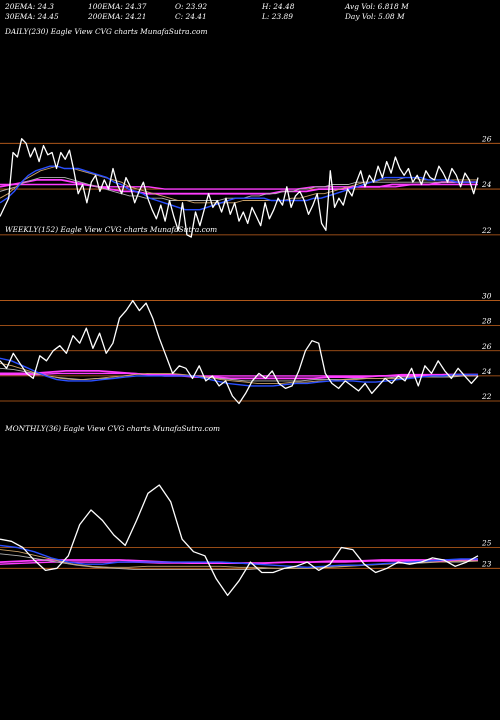 The height and width of the screenshot is (720, 500). Describe the element at coordinates (117, 6) in the screenshot. I see `header-100ema: 100EMA: 24.37` at that location.